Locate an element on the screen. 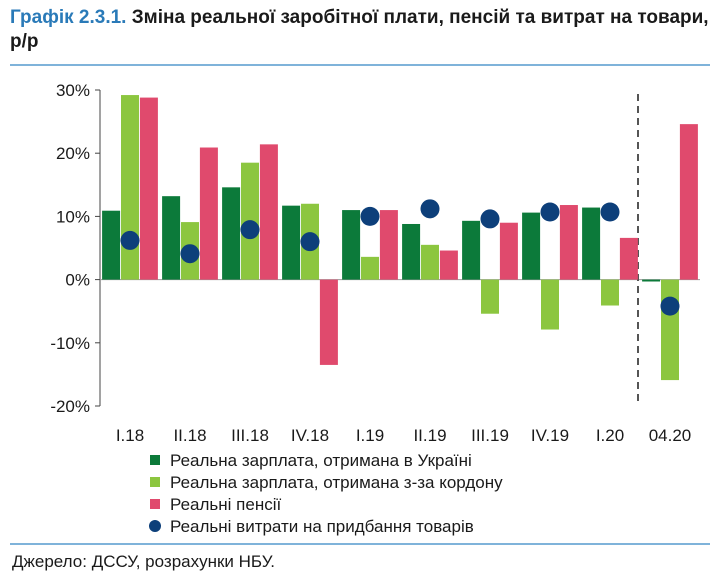  dot-I.20 is located at coordinates (610, 212).